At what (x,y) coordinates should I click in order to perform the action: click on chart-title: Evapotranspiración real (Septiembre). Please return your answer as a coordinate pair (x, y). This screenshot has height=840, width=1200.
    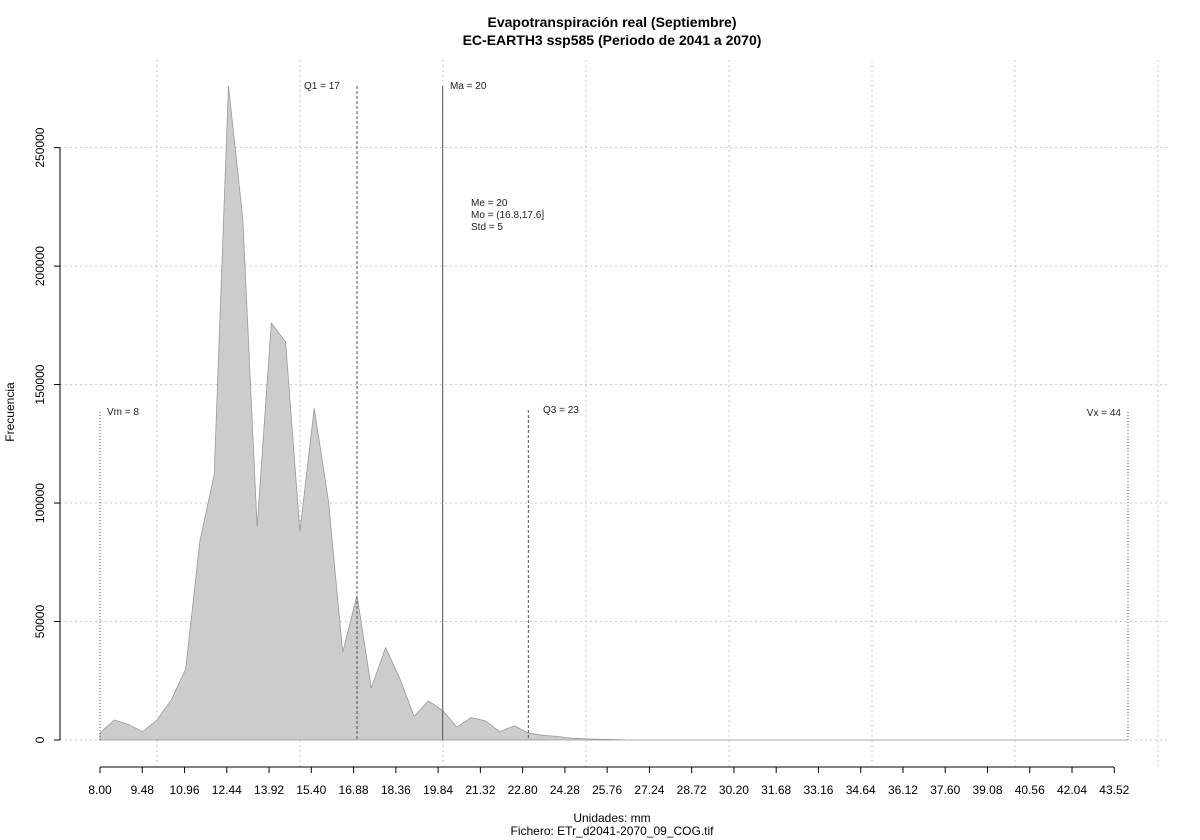
    Looking at the image, I should click on (612, 22).